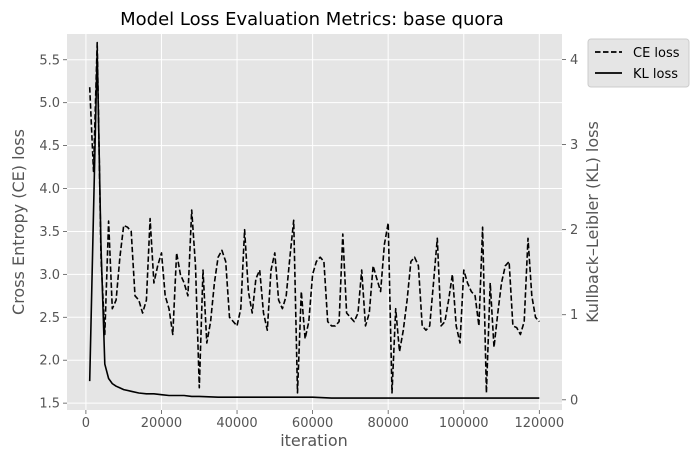 The image size is (697, 460). I want to click on y-left-tick-label: 2.5, so click(49, 318).